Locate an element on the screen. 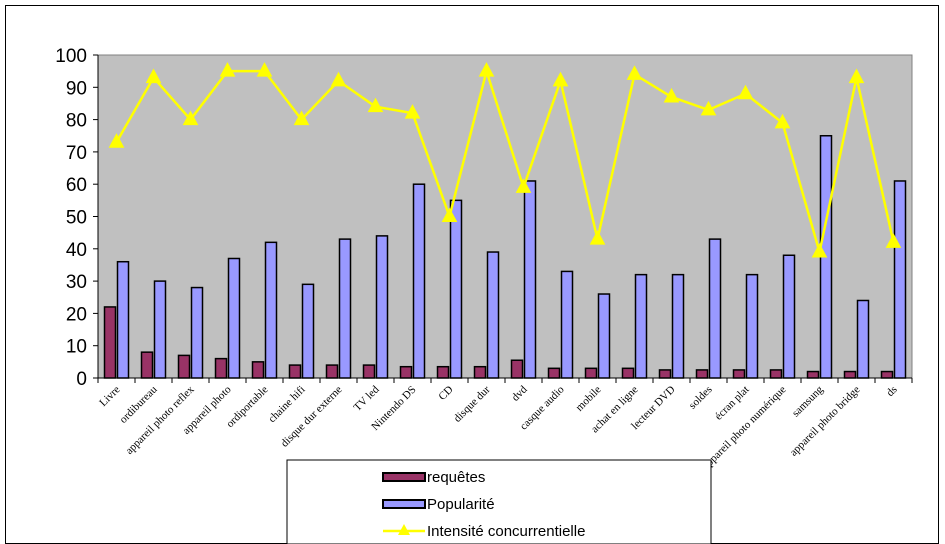  x-category-label: mobile is located at coordinates (589, 399).